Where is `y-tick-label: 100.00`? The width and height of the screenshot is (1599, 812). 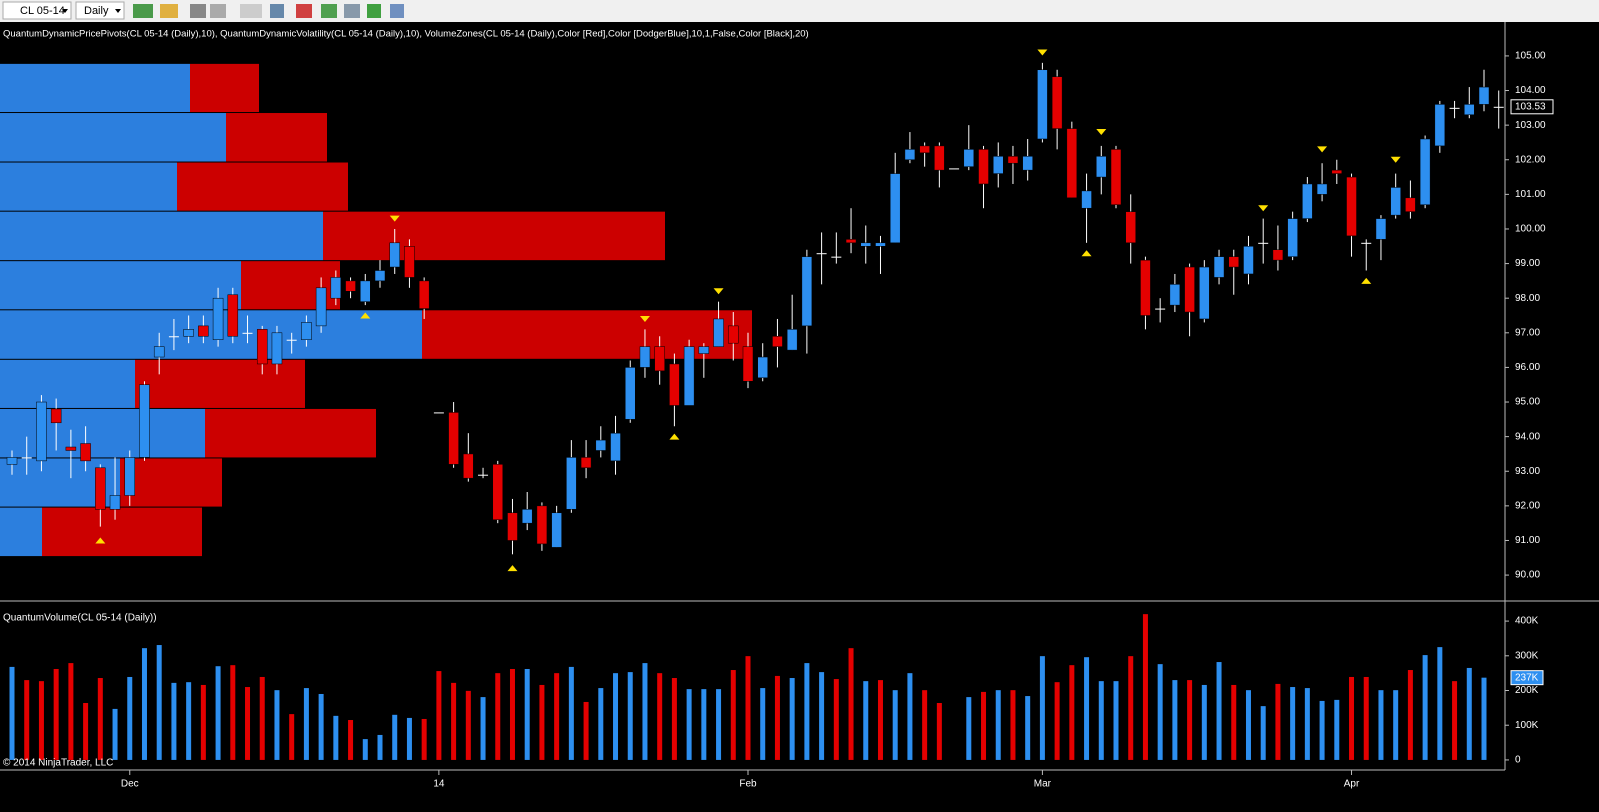 y-tick-label: 100.00 is located at coordinates (1530, 229).